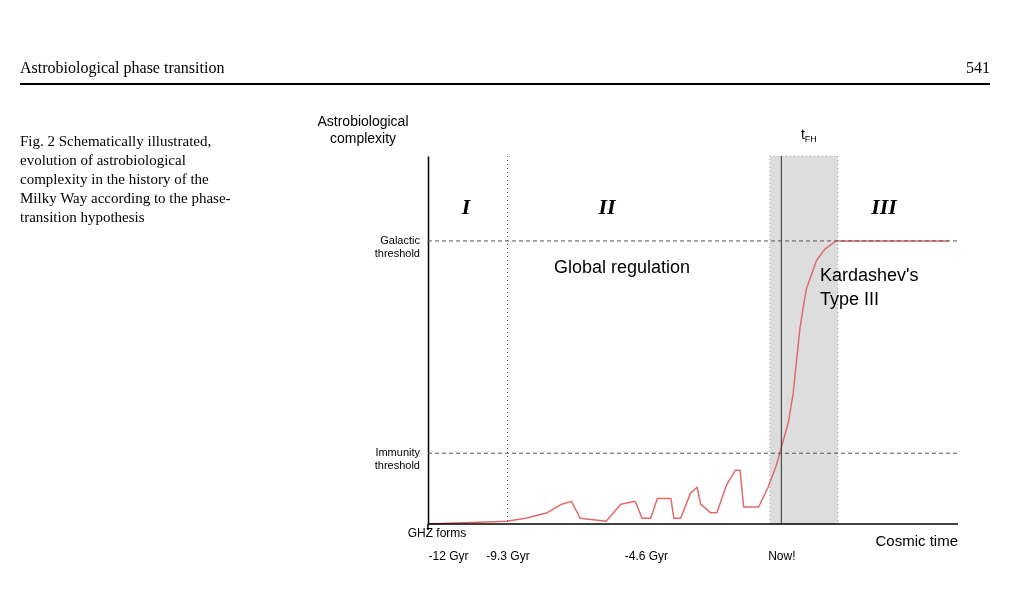  What do you see at coordinates (782, 555) in the screenshot?
I see `x-tick-label: Now!` at bounding box center [782, 555].